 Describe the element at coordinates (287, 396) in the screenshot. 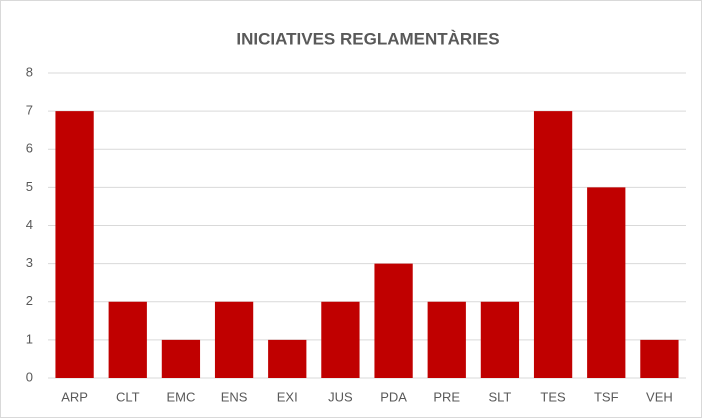

I see `x-tick-label: EXI` at that location.